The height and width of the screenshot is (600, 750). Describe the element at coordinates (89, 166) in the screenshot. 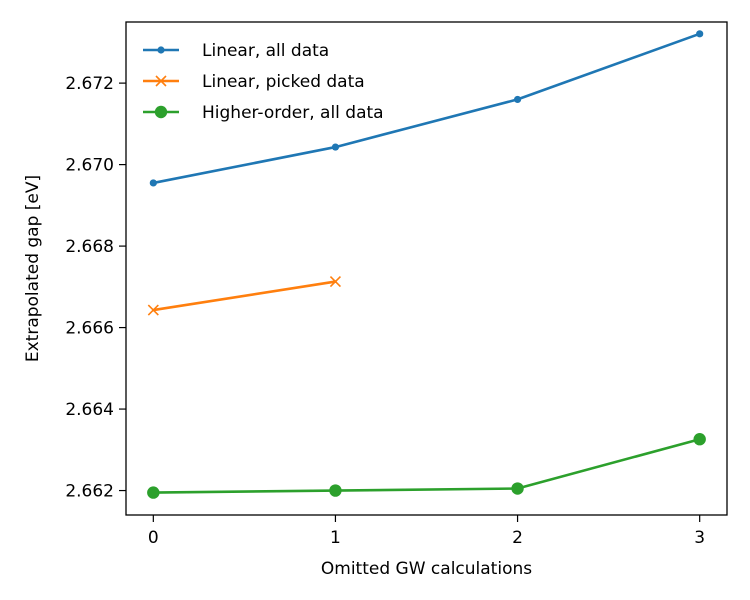

I see `y-tick-label: 2.670` at that location.